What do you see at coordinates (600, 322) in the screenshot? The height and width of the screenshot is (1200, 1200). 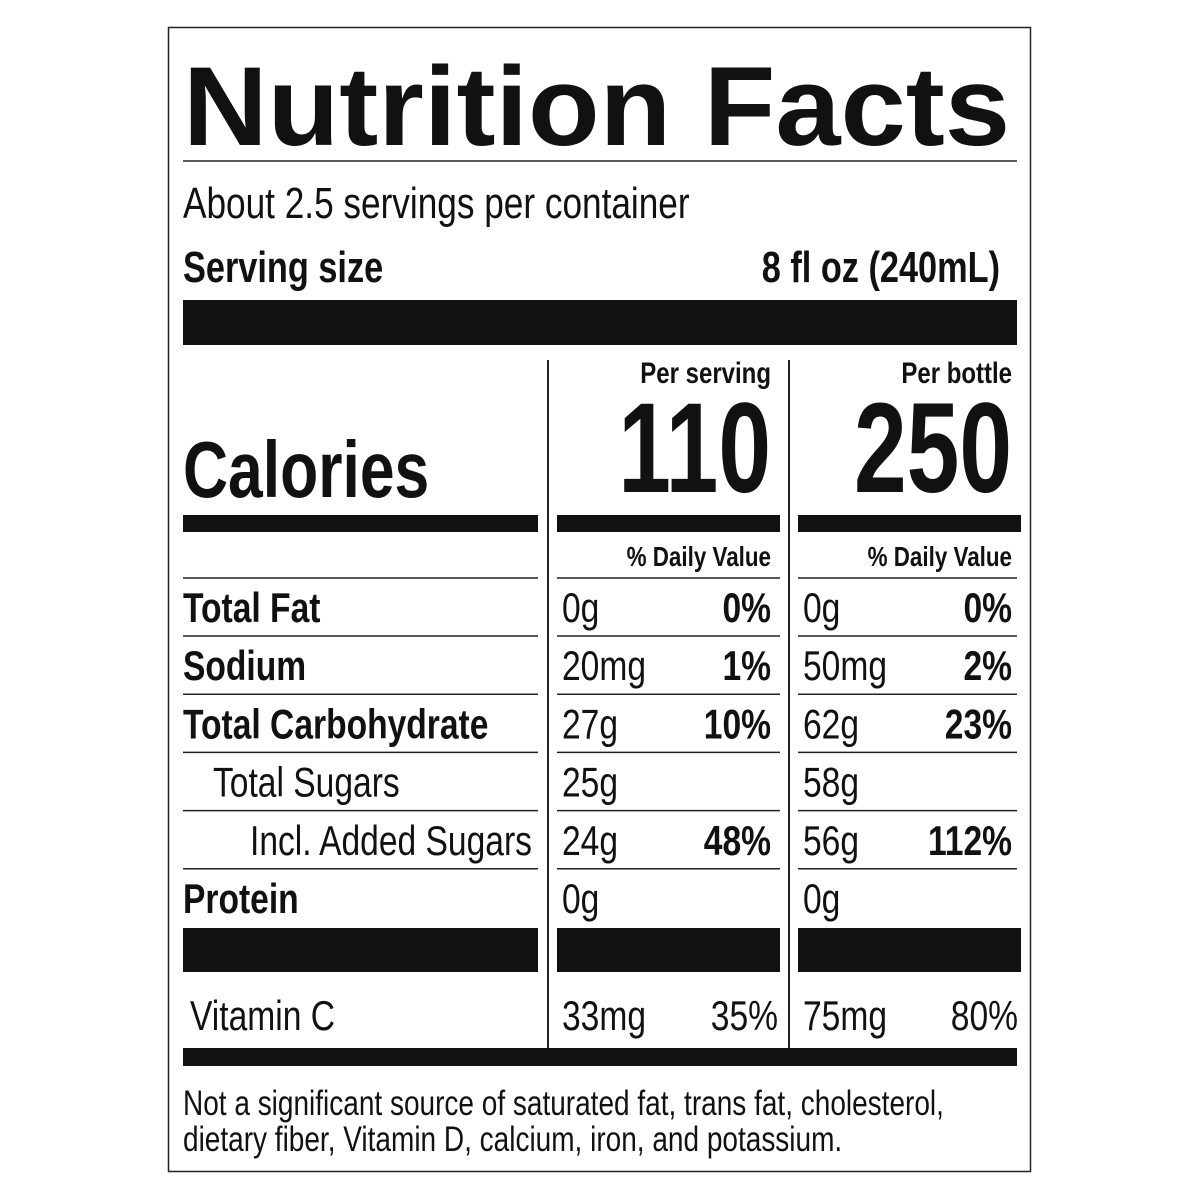 I see `thick-bar` at bounding box center [600, 322].